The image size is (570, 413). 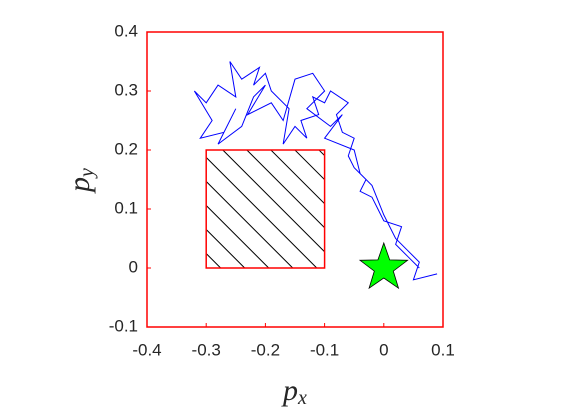 What do you see at coordinates (126, 89) in the screenshot?
I see `y-tick-label: 0.3` at bounding box center [126, 89].